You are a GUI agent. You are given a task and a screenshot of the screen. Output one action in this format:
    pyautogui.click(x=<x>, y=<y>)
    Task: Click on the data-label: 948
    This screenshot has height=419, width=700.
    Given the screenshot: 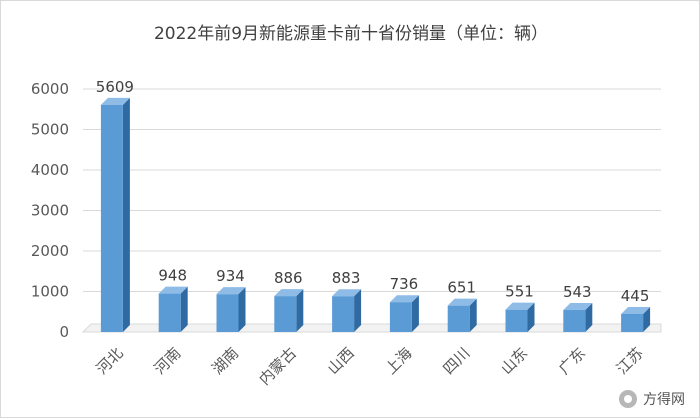 What is the action you would take?
    pyautogui.click(x=172, y=276)
    